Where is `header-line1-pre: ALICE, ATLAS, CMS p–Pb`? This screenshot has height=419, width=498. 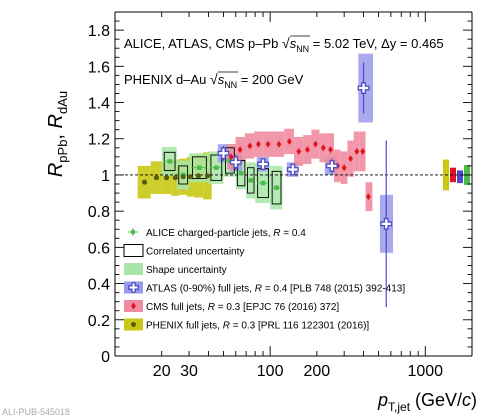
header-line1-pre: ALICE, ATLAS, CMS p–Pb is located at coordinates (203, 43).